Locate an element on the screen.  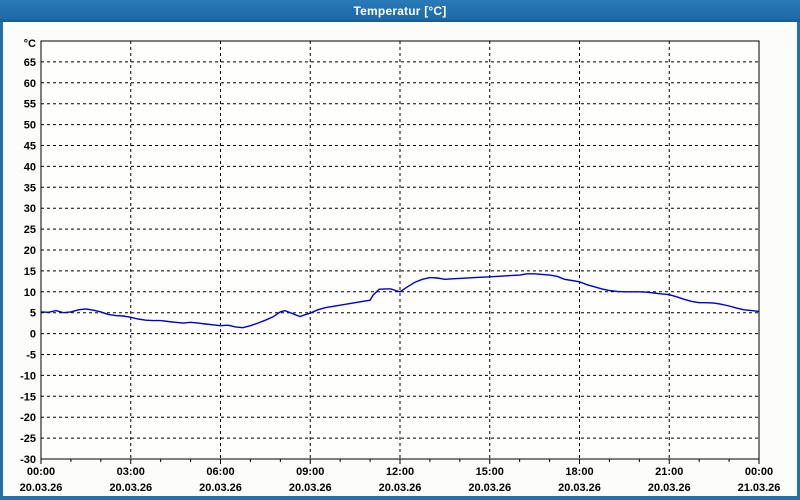
y-tick-label: 55 is located at coordinates (30, 105).